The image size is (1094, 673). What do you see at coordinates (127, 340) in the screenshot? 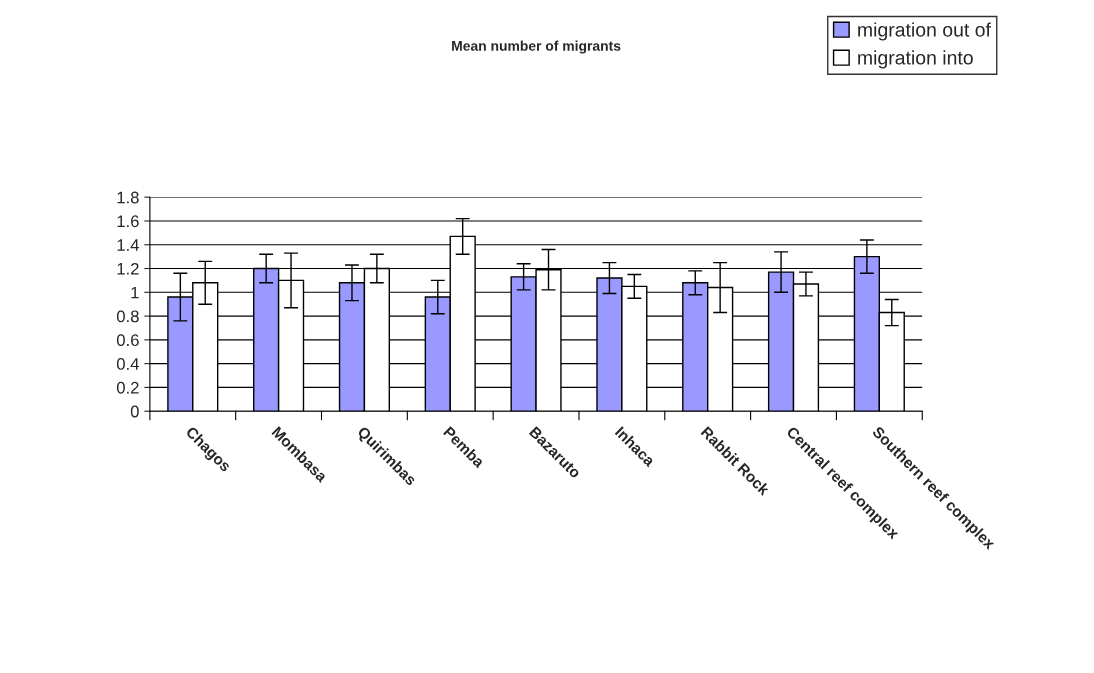
I see `y-tick-label: 0.6` at bounding box center [127, 340].